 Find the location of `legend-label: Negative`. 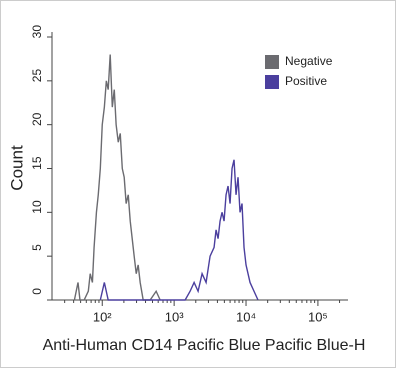

legend-label: Negative is located at coordinates (309, 61).